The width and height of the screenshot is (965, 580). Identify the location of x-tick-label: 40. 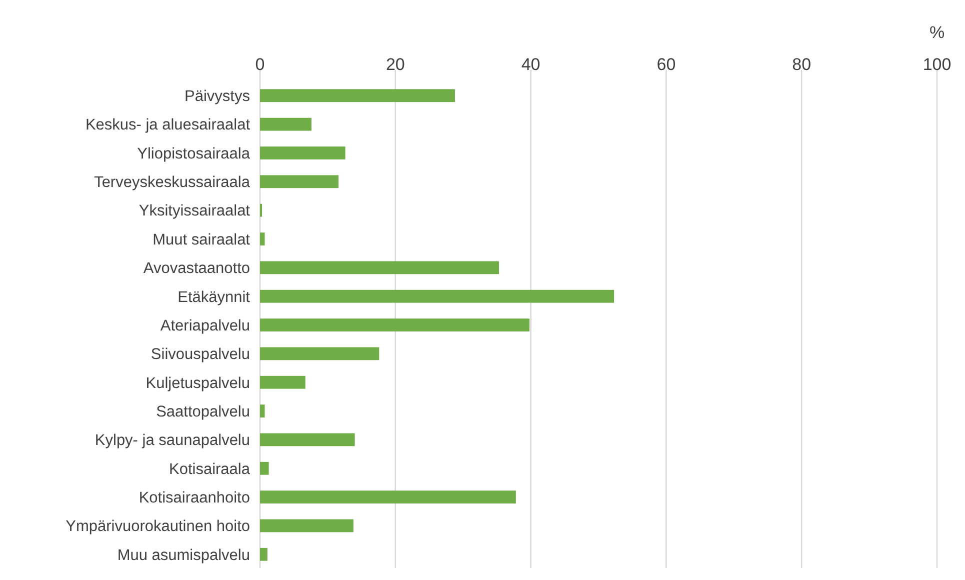
(530, 64).